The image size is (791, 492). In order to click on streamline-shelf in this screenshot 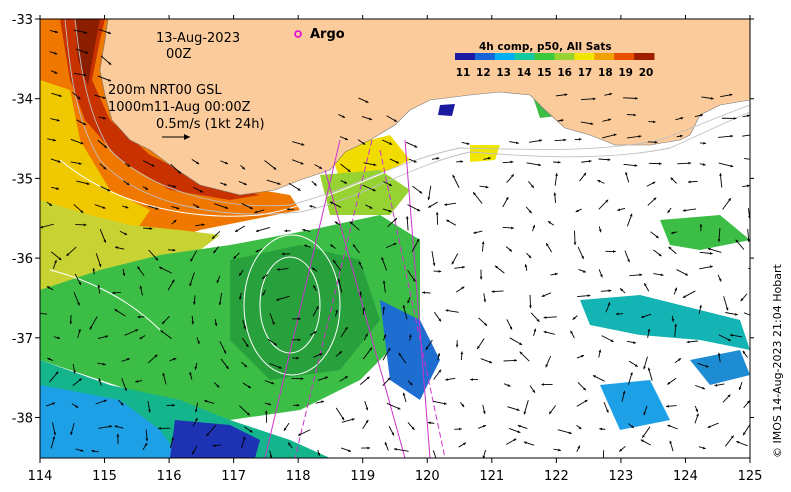, I will do `click(240, 188)`.